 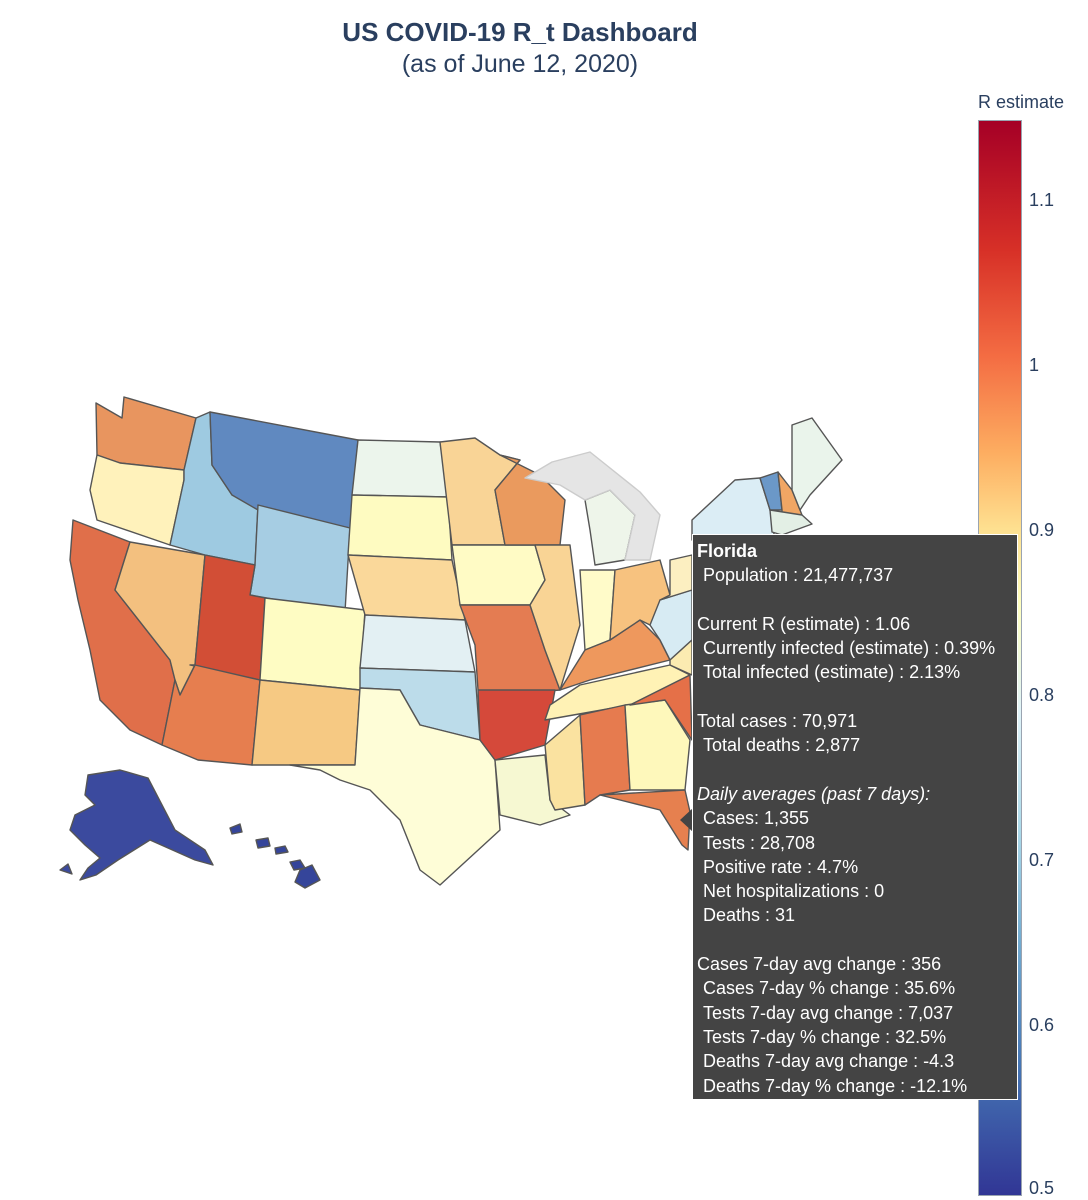 What do you see at coordinates (516, 725) in the screenshot?
I see `state-arkansas` at bounding box center [516, 725].